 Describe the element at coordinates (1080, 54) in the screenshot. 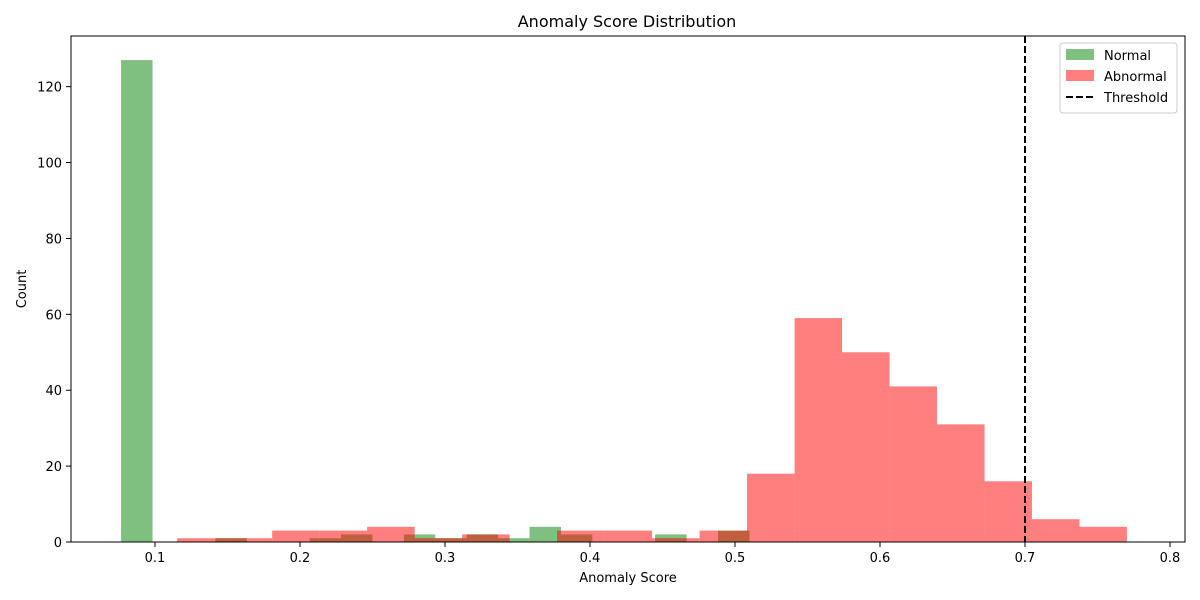

I see `legend-swatch-normal` at that location.